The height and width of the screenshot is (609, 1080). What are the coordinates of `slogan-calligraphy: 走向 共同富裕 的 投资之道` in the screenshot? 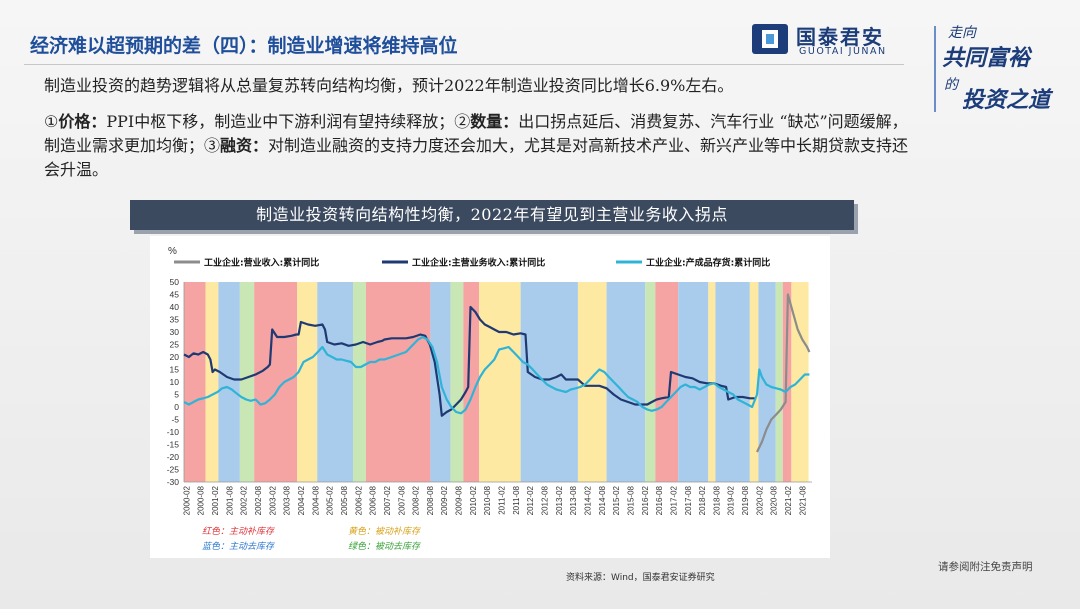 It's located at (998, 70).